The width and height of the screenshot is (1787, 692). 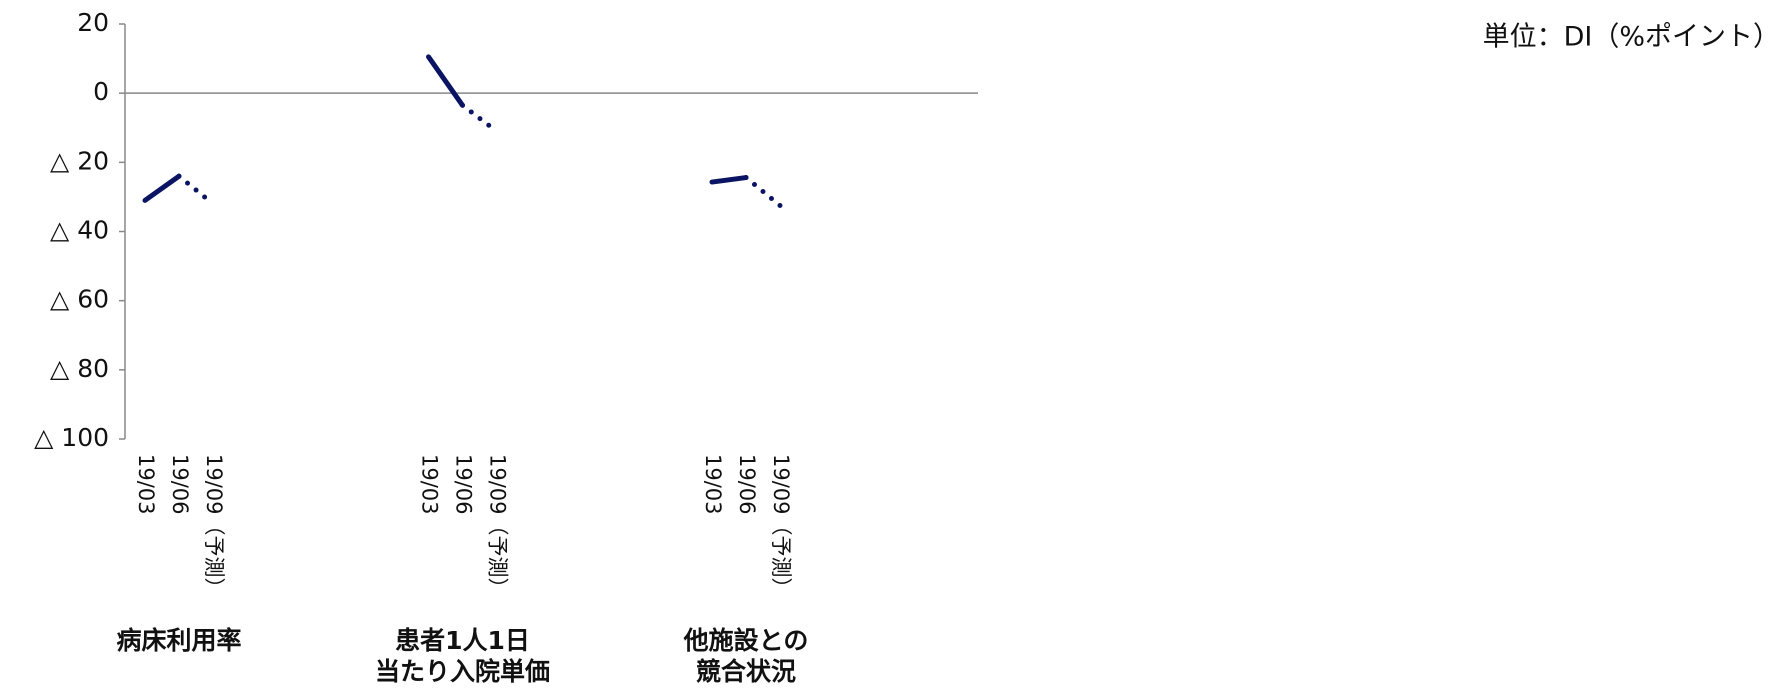 I want to click on category-label: 当たり入院単価, so click(x=462, y=671).